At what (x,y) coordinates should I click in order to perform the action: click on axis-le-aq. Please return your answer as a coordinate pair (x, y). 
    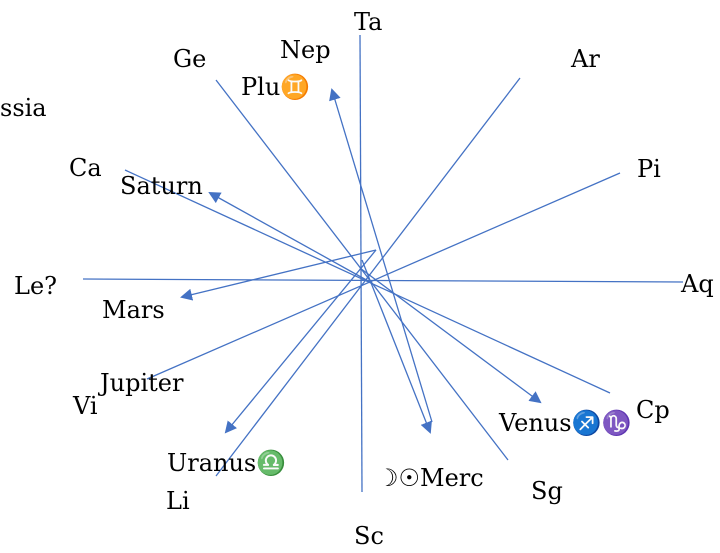
    Looking at the image, I should click on (383, 280).